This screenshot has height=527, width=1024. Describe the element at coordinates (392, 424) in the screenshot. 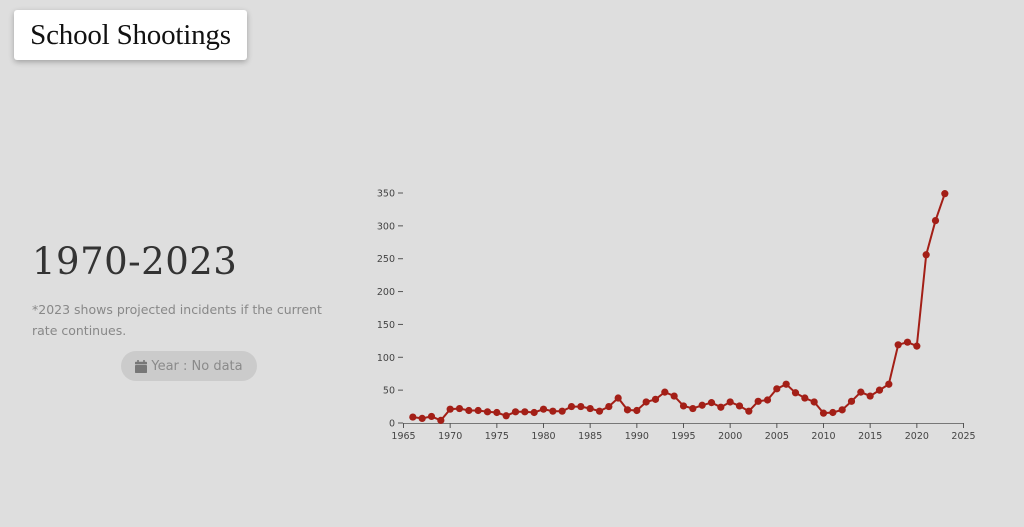

I see `y-tick-label: 0` at that location.